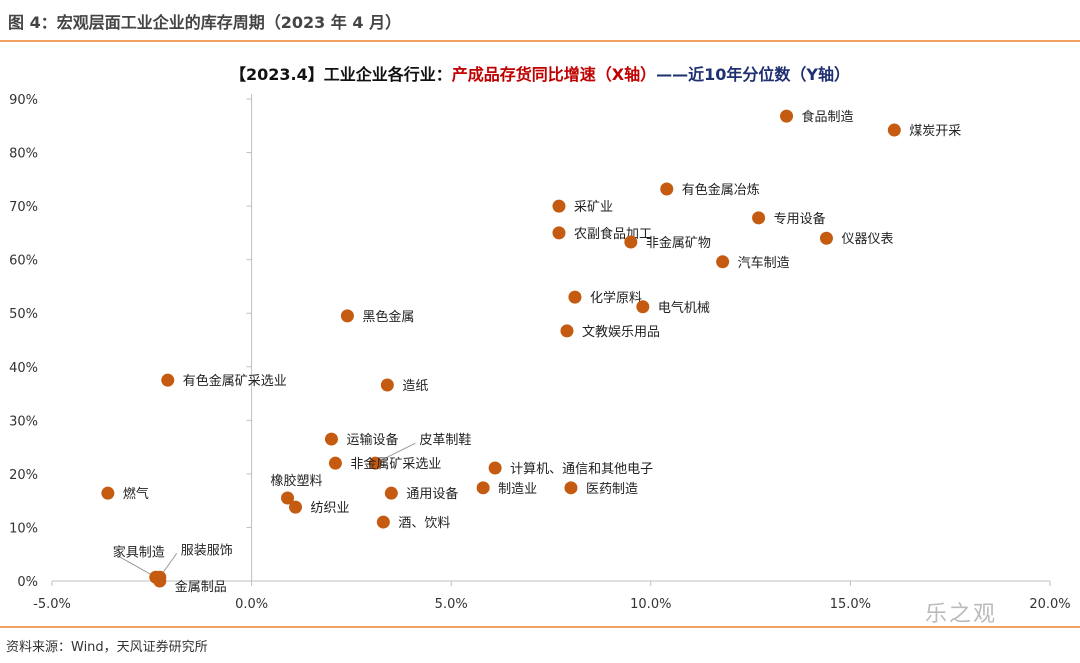  Describe the element at coordinates (850, 604) in the screenshot. I see `x-tick-label: 15.0%` at that location.